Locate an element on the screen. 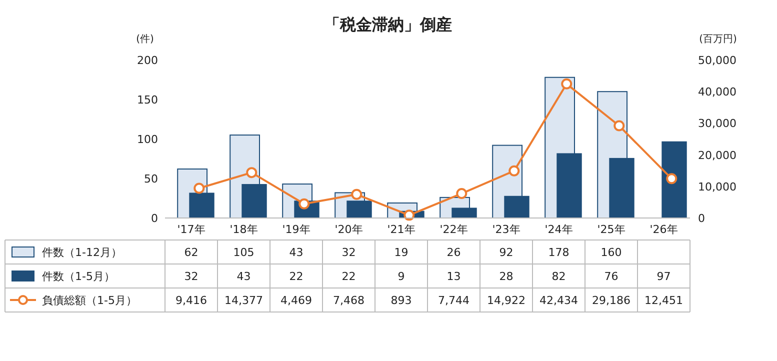  data-label: 26 is located at coordinates (453, 252).